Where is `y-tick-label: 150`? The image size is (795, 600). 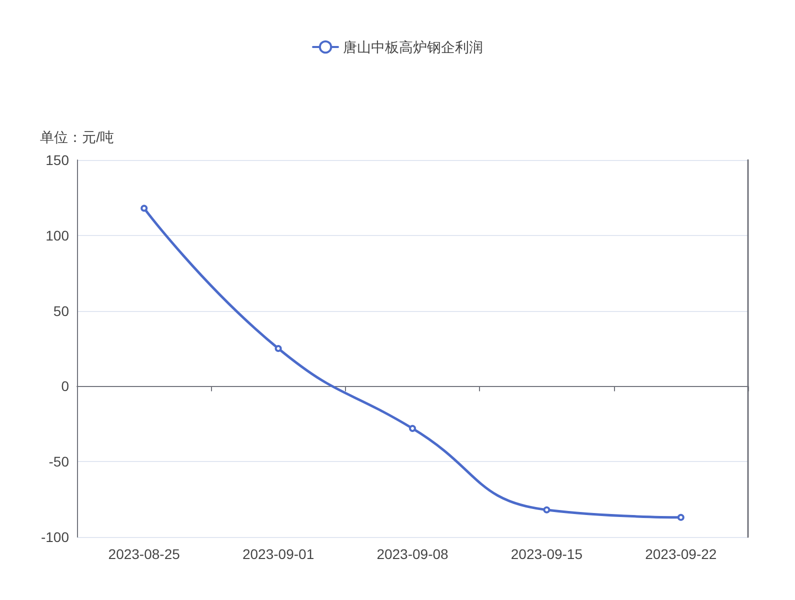 y-tick-label: 150 is located at coordinates (58, 160).